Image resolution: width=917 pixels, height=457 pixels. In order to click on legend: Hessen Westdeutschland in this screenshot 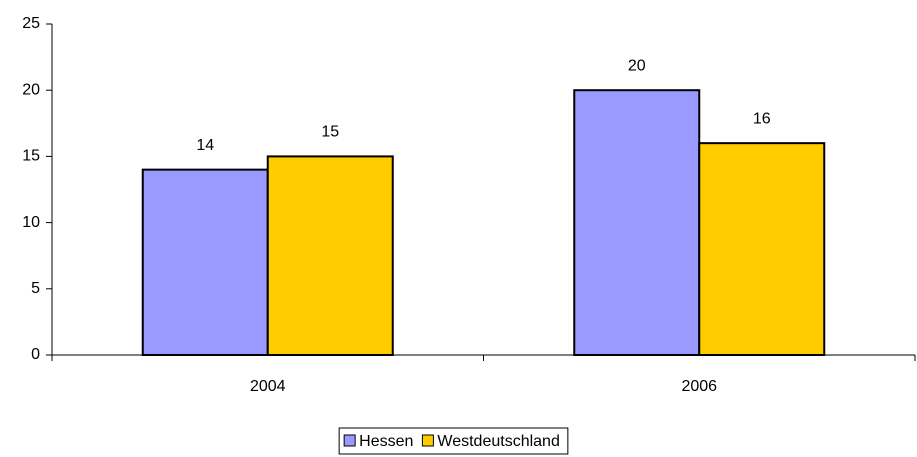, I will do `click(453, 441)`.